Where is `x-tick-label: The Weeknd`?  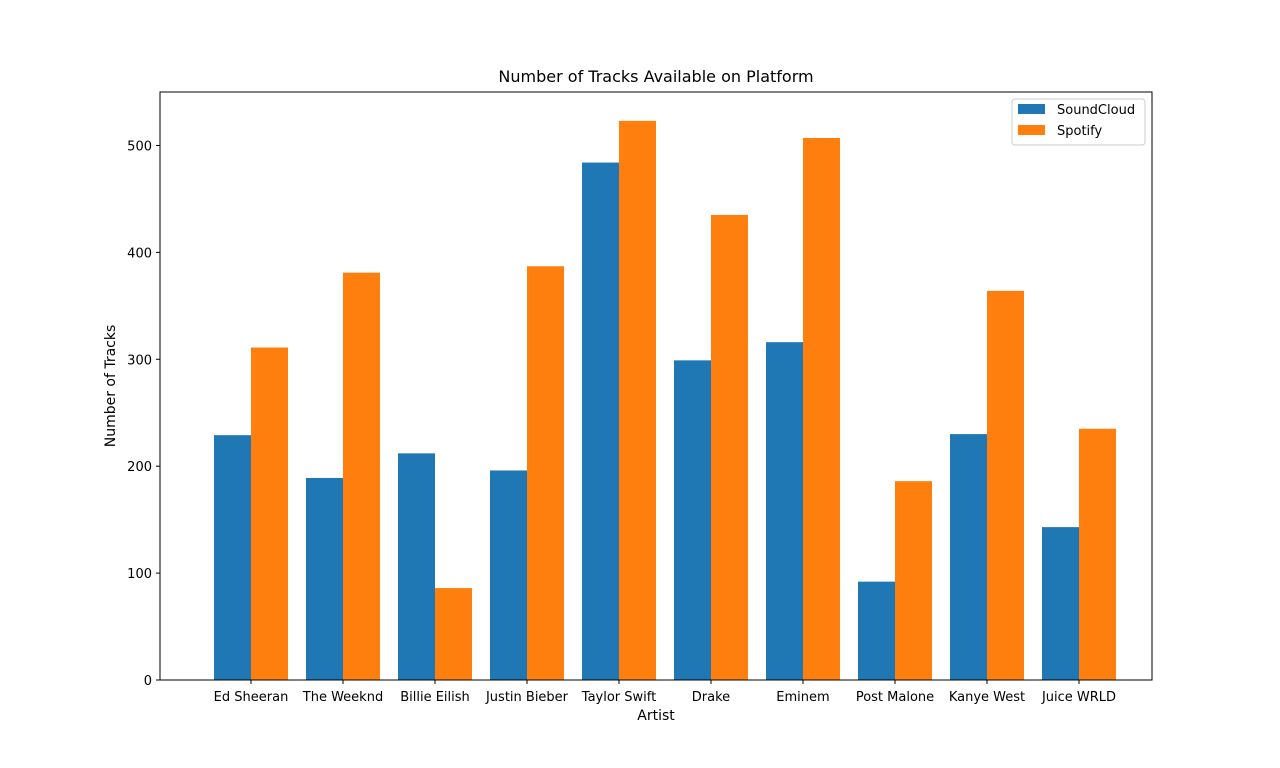
x-tick-label: The Weeknd is located at coordinates (342, 697).